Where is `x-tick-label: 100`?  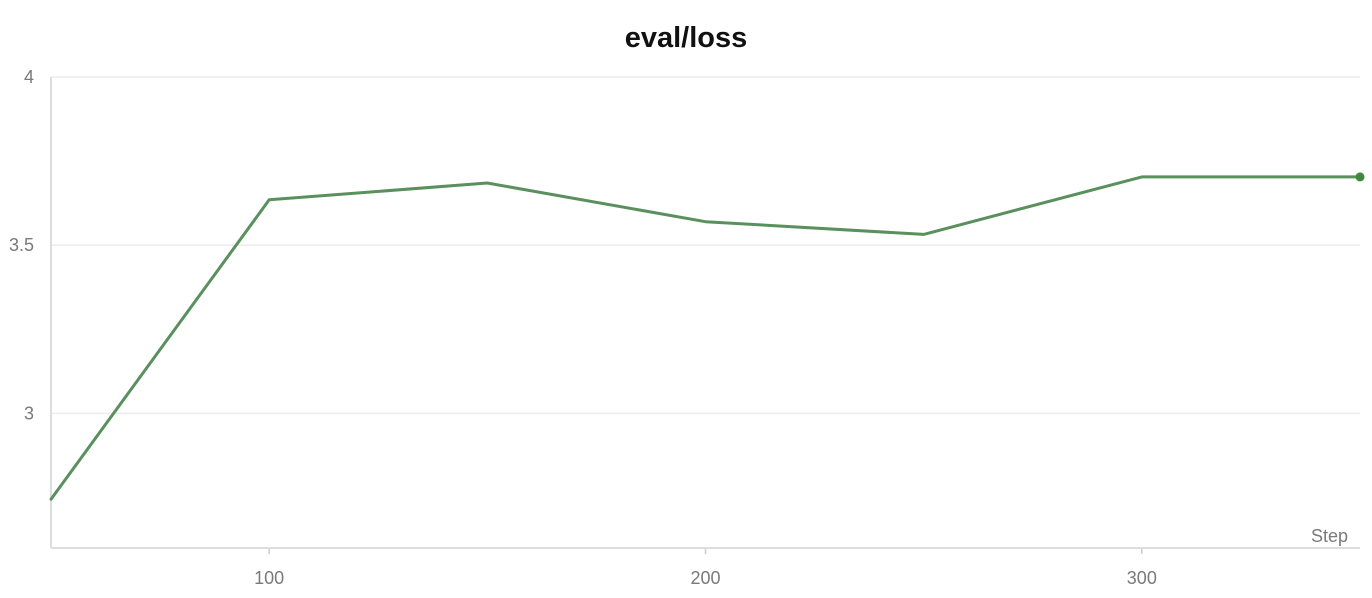 x-tick-label: 100 is located at coordinates (269, 578).